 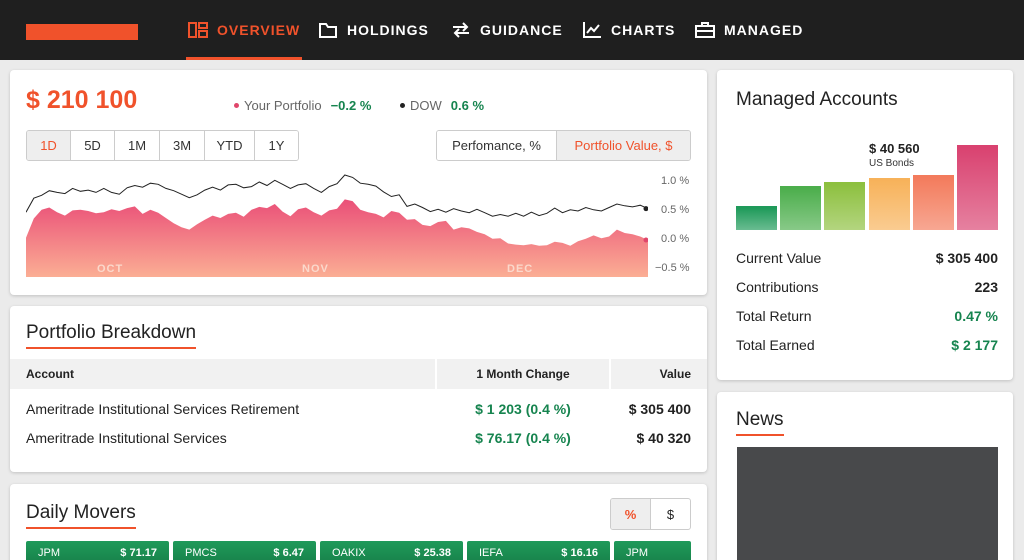 What do you see at coordinates (521, 30) in the screenshot?
I see `nav-label: GUIDANCE` at bounding box center [521, 30].